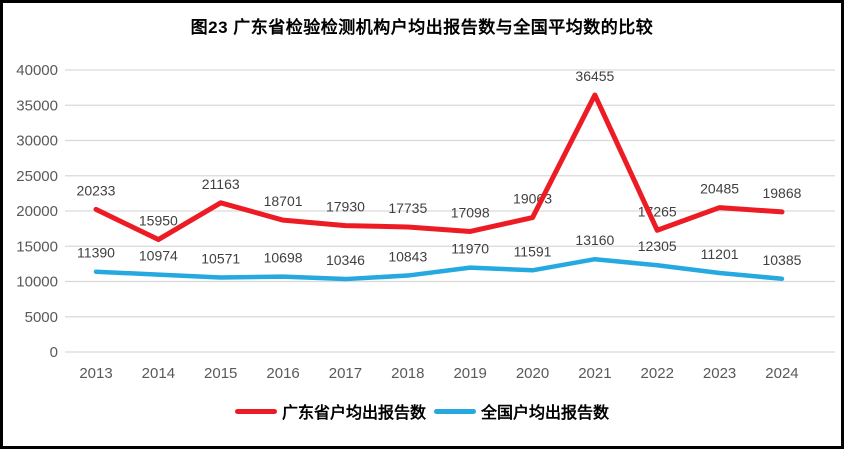 Image resolution: width=844 pixels, height=449 pixels. What do you see at coordinates (37, 211) in the screenshot?
I see `y-tick-label: 20000` at bounding box center [37, 211].